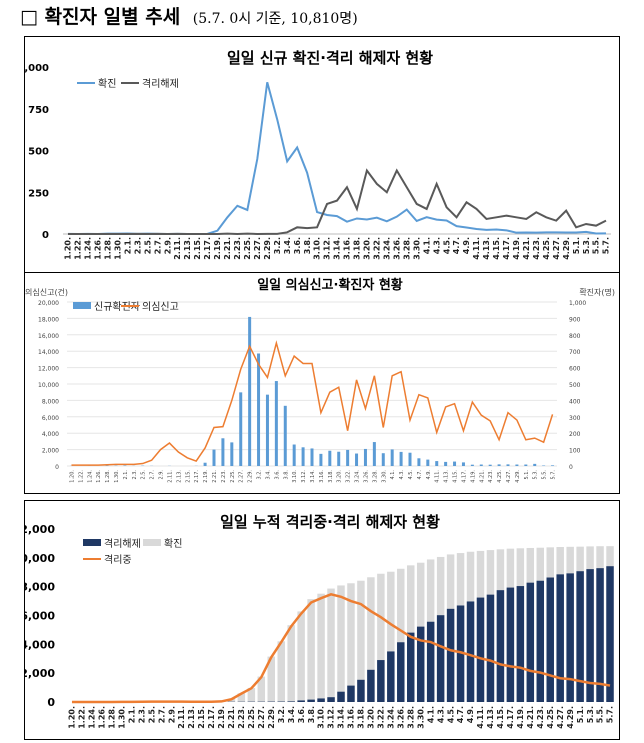  Describe the element at coordinates (460, 714) in the screenshot. I see `x-tick-label: 4.7.` at that location.